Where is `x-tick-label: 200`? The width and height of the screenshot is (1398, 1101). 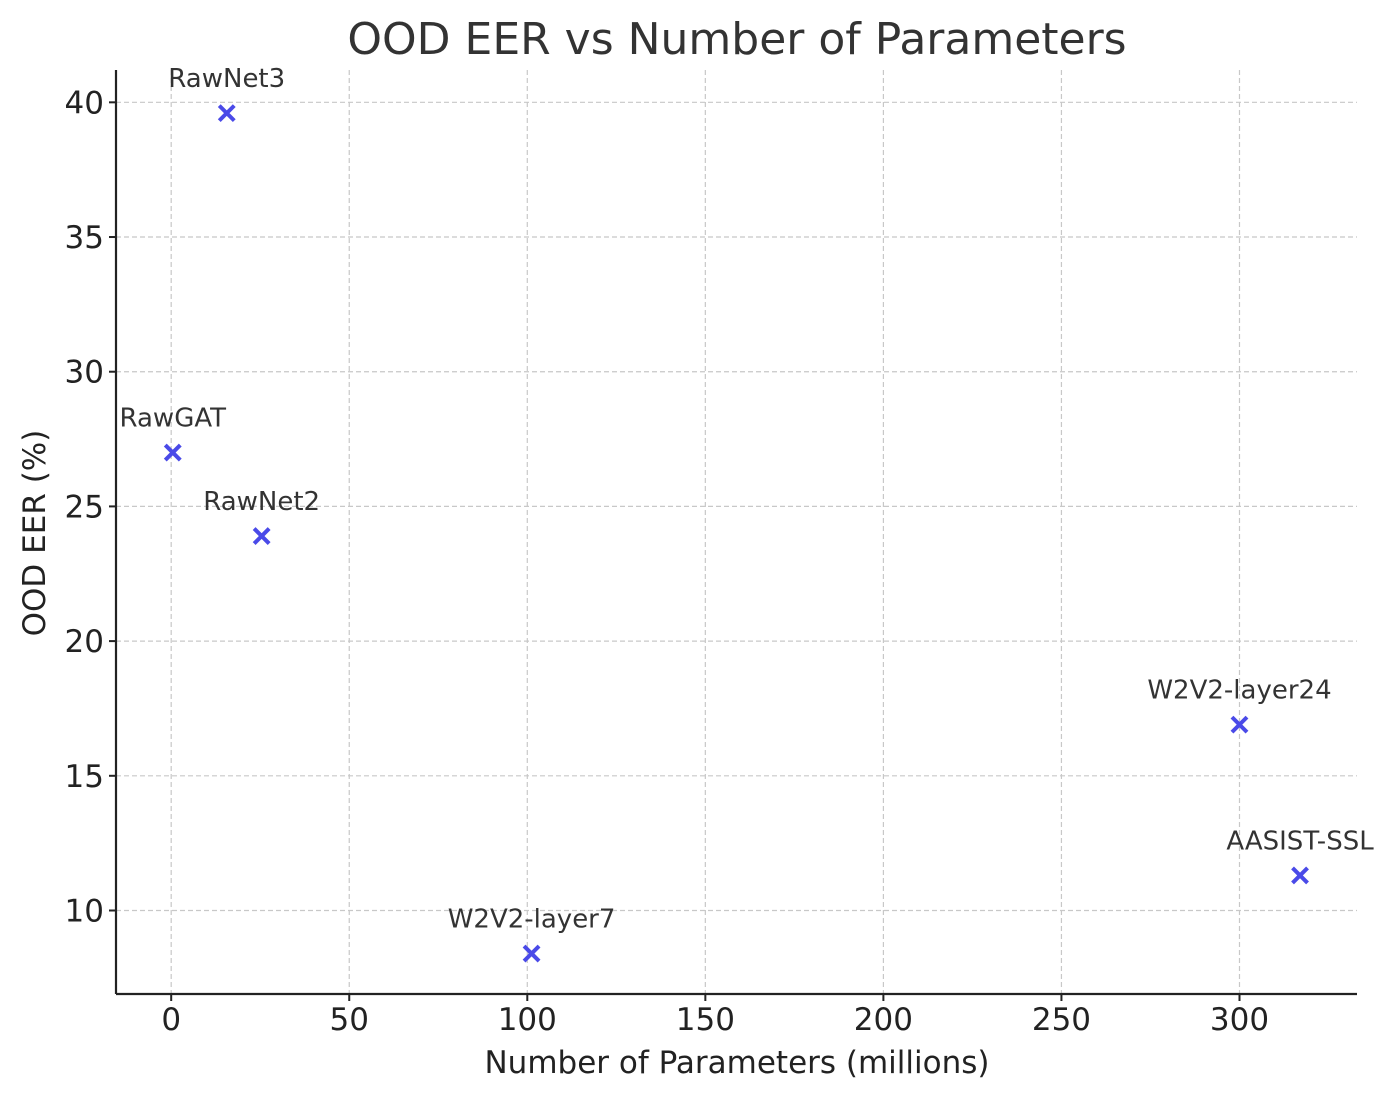 x-tick-label: 200 is located at coordinates (883, 1020).